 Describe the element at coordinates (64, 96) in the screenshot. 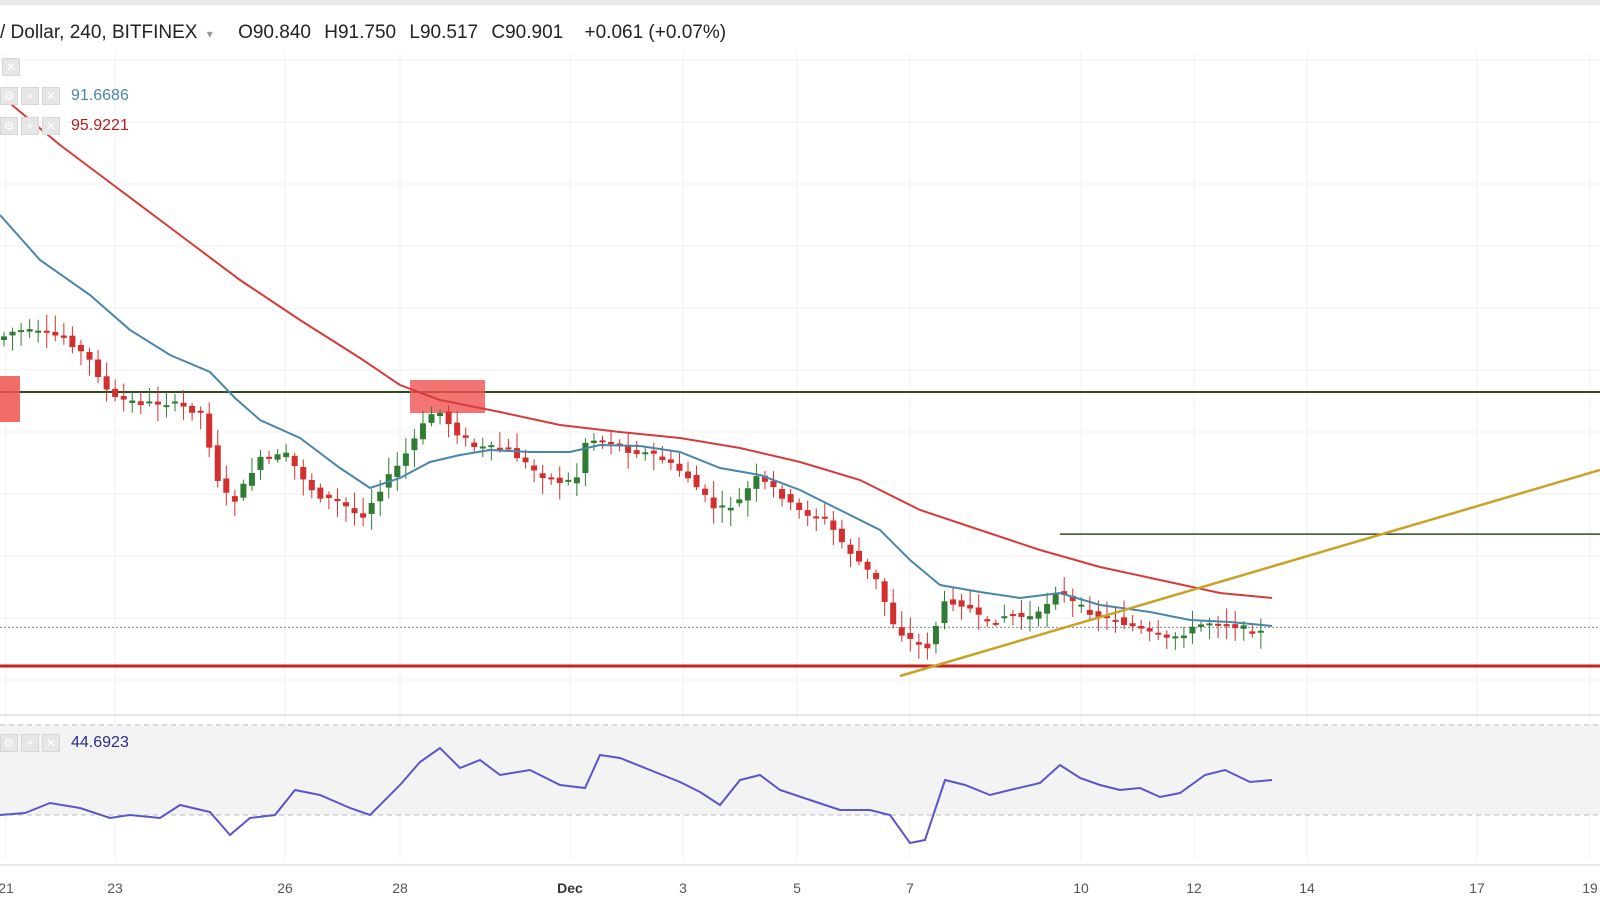

I see `indicator-row-ema-fast: ⚙ + ✕ 91.6686` at that location.